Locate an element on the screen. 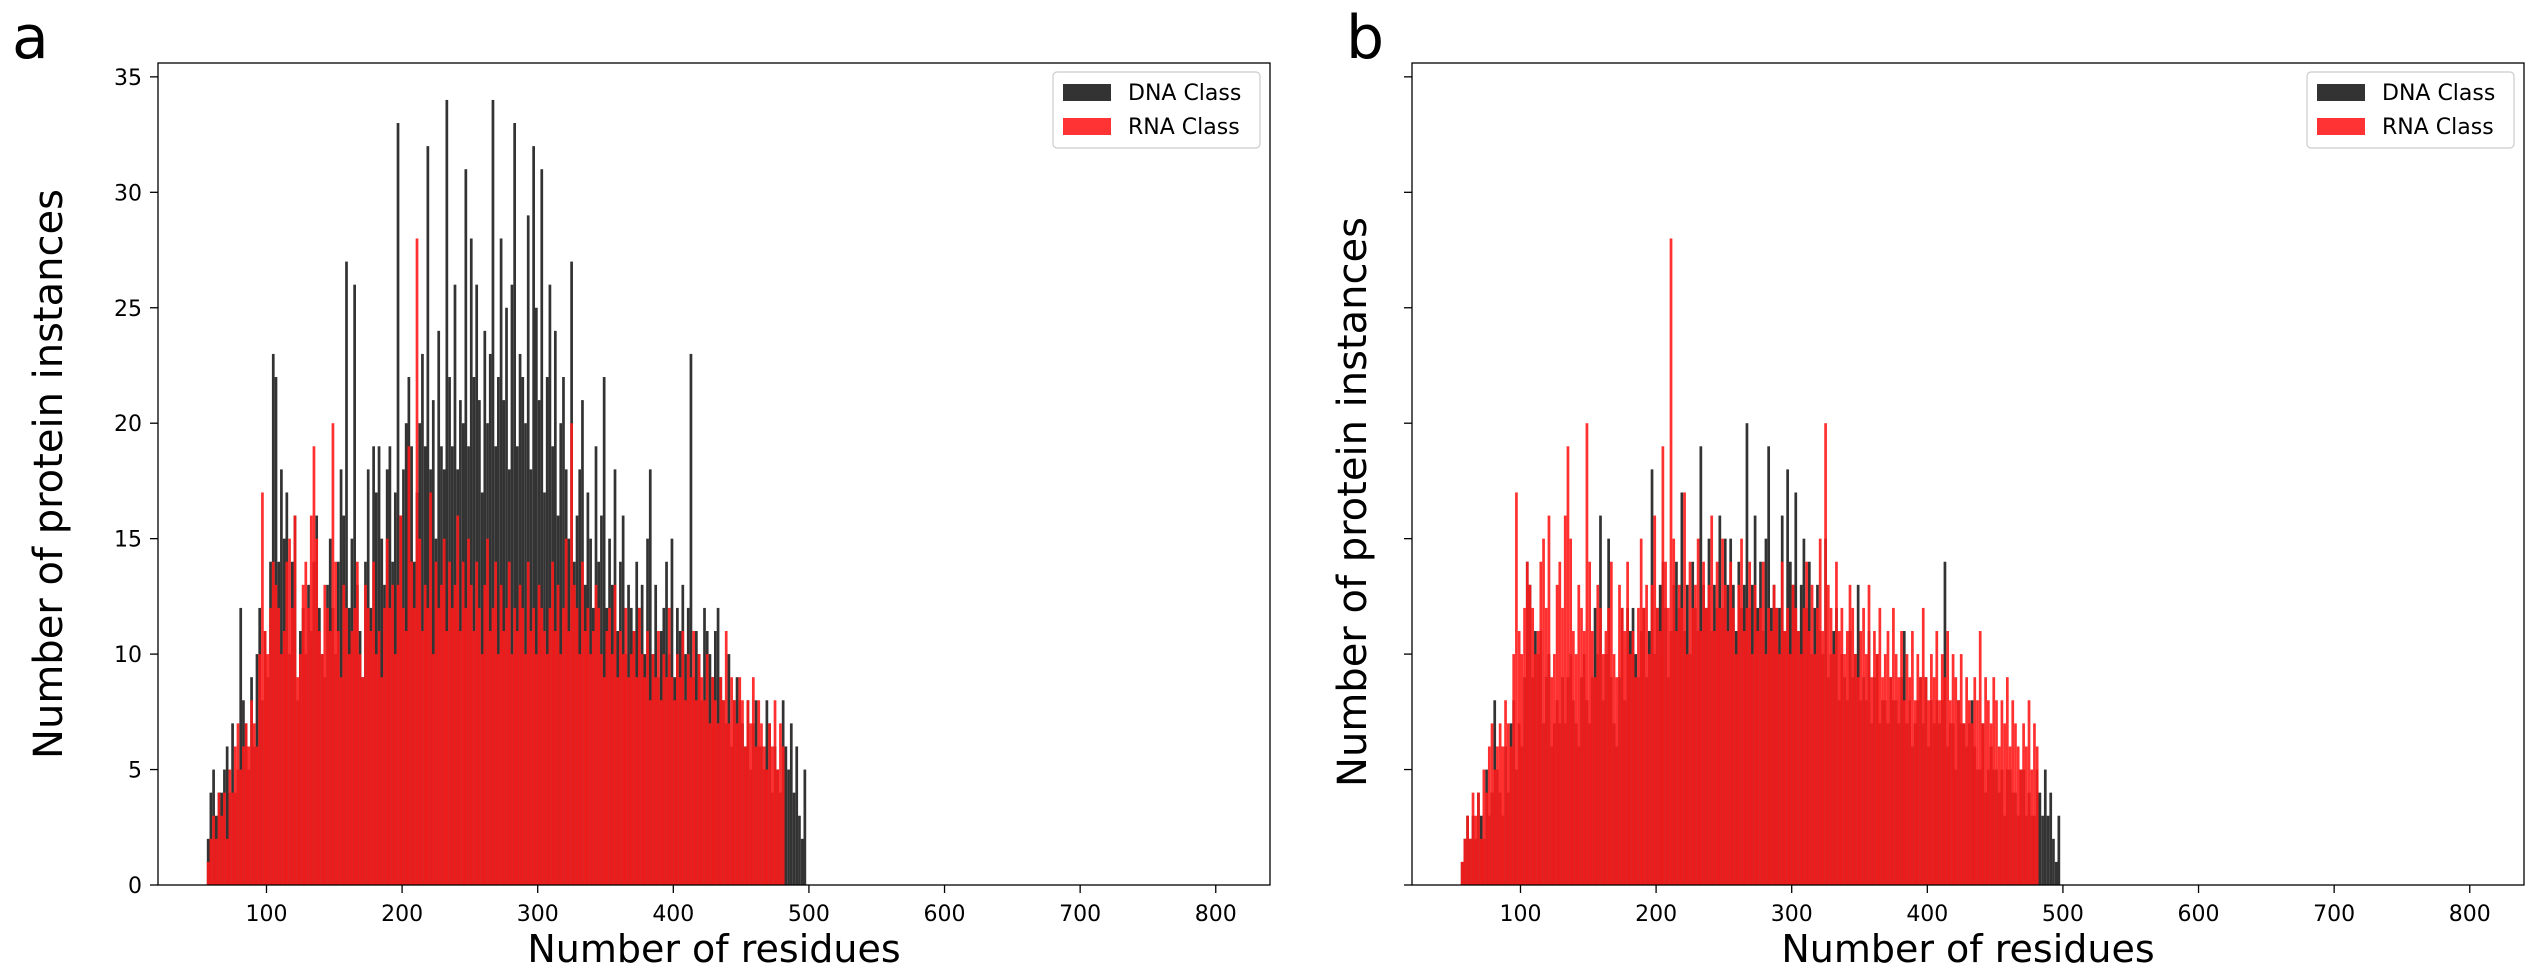 This screenshot has height=979, width=2542. legend-label-rna: RNA Class is located at coordinates (1184, 127).